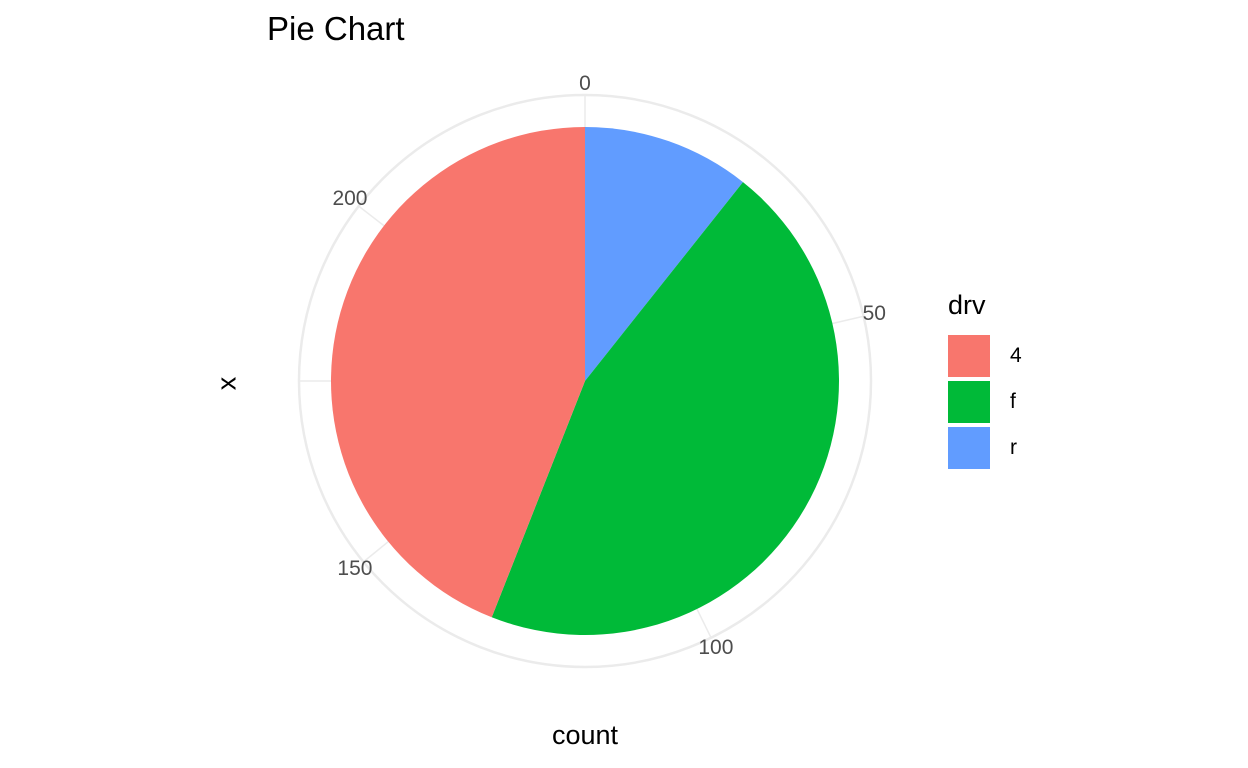 The height and width of the screenshot is (768, 1248). Describe the element at coordinates (226, 383) in the screenshot. I see `y-axis-label: x` at that location.